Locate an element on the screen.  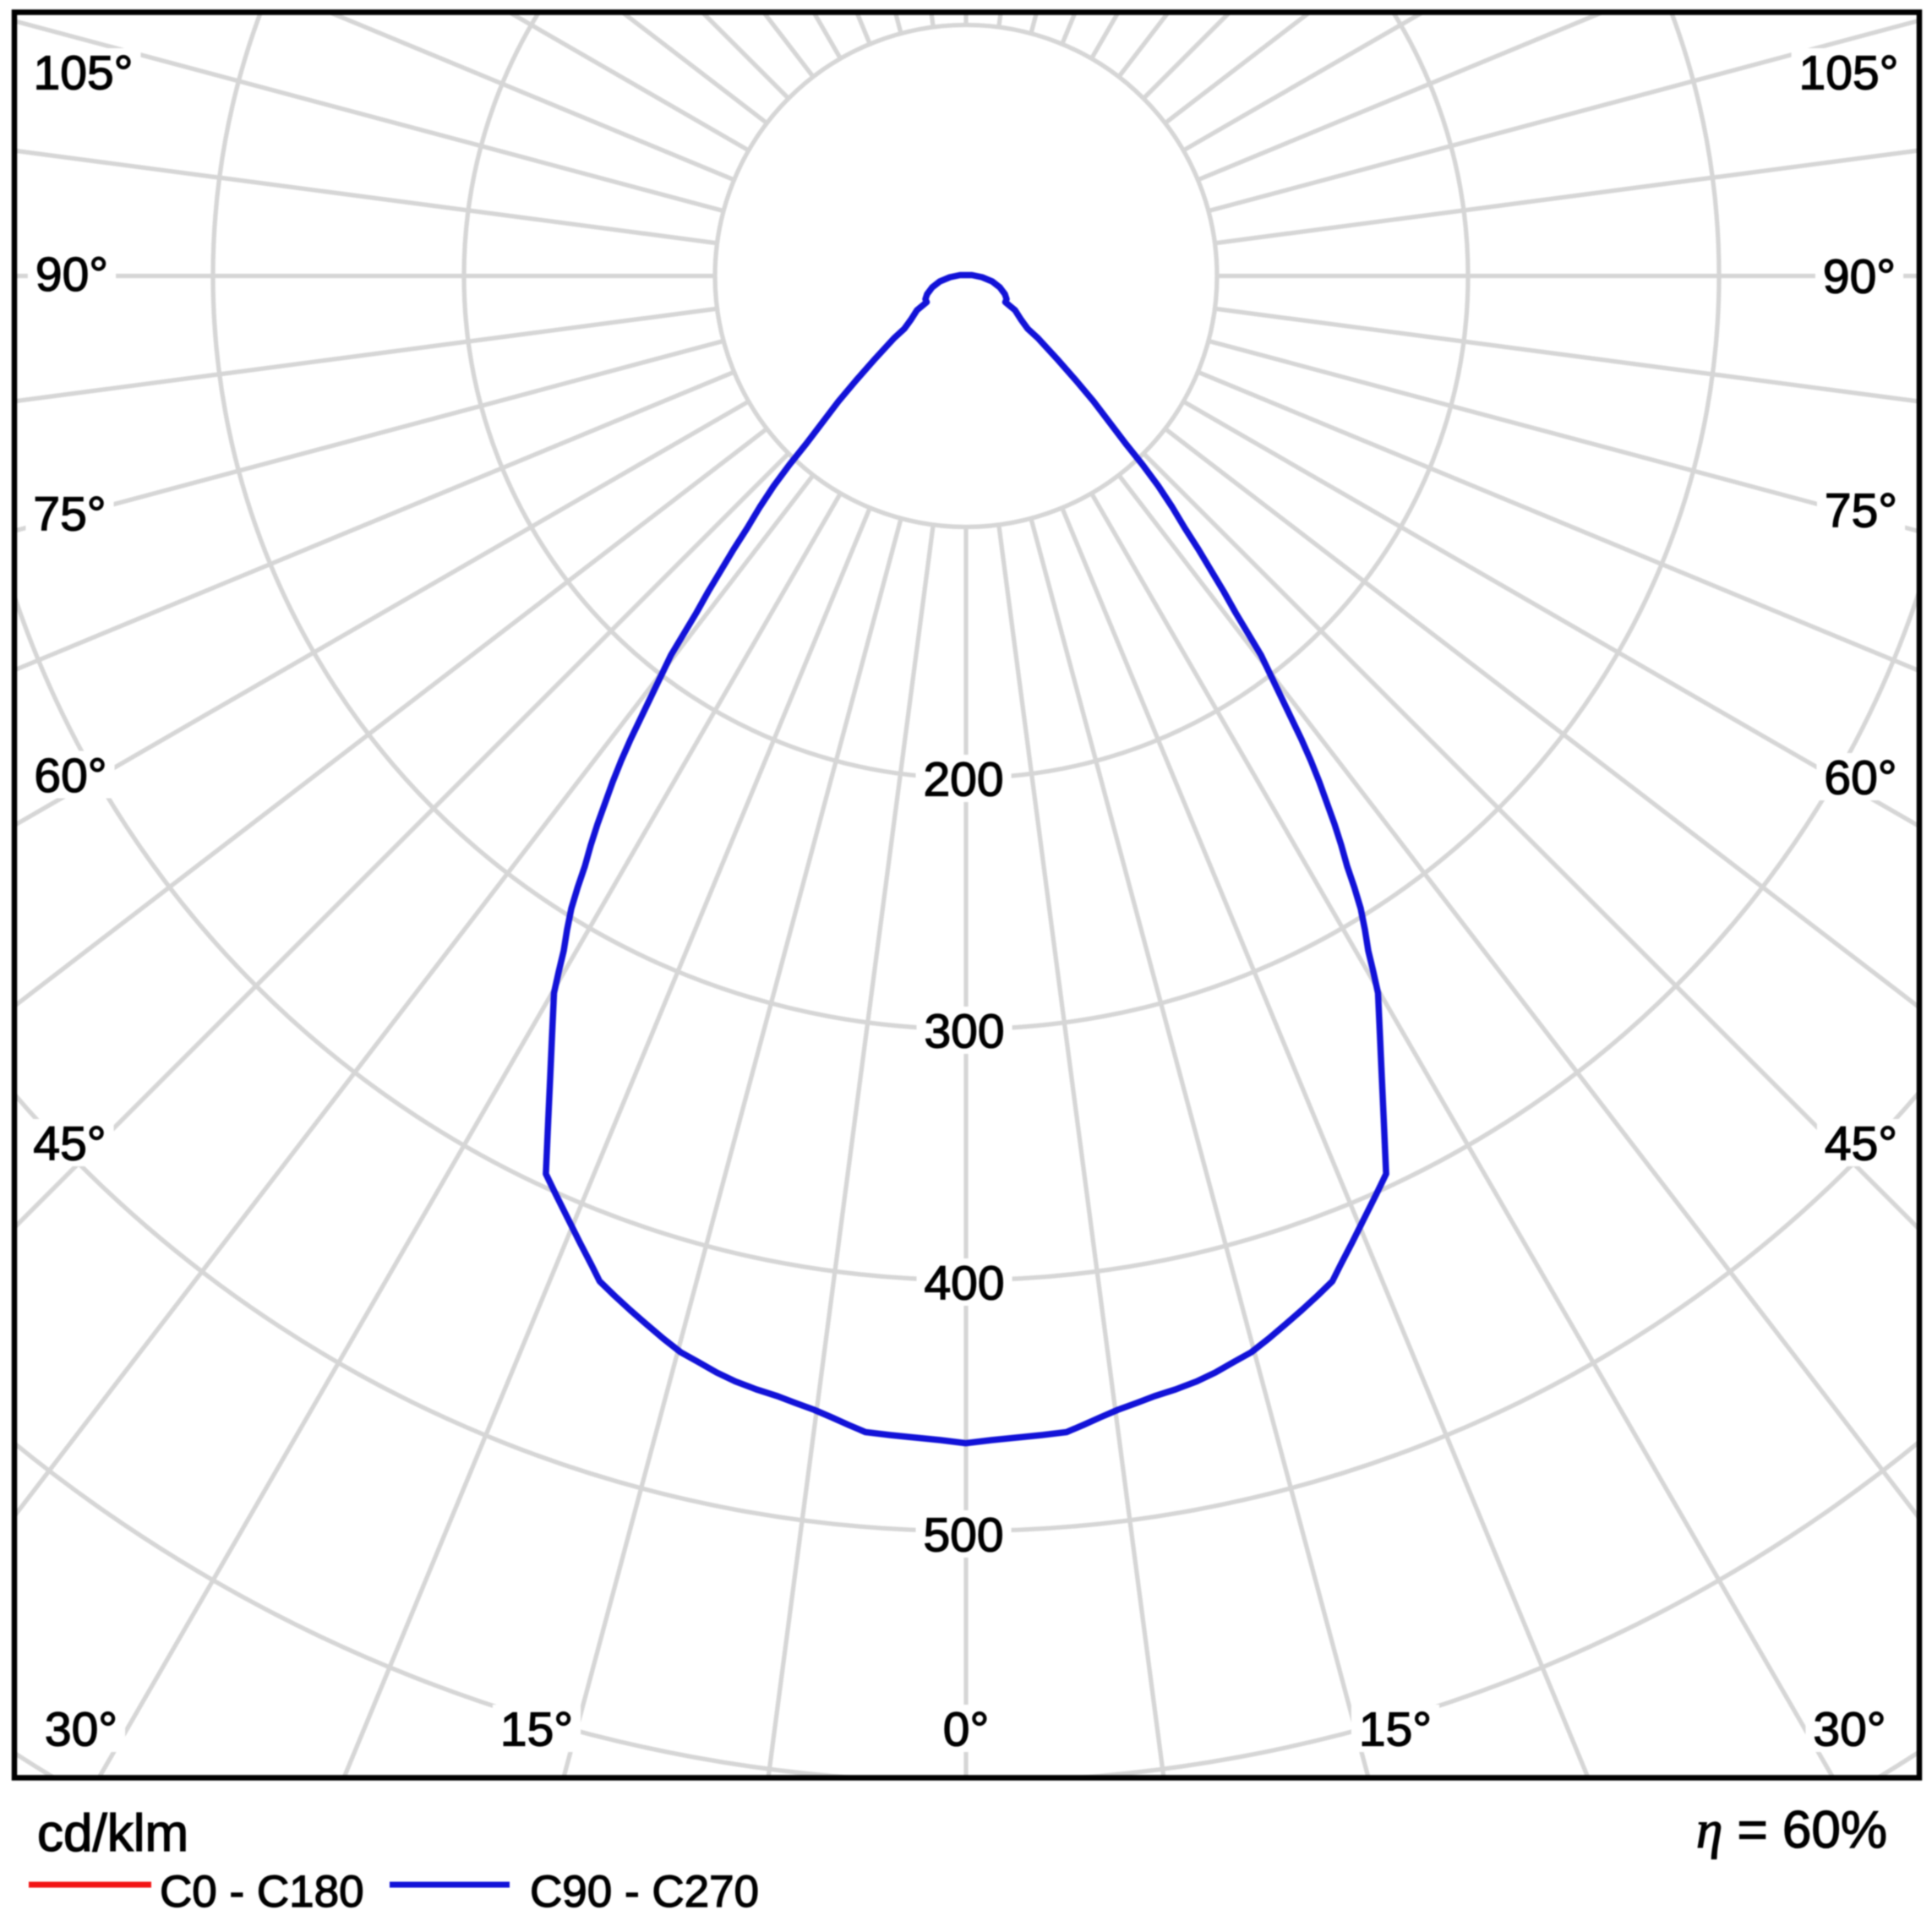
svg-text: cd/klm is located at coordinates (112, 1834).